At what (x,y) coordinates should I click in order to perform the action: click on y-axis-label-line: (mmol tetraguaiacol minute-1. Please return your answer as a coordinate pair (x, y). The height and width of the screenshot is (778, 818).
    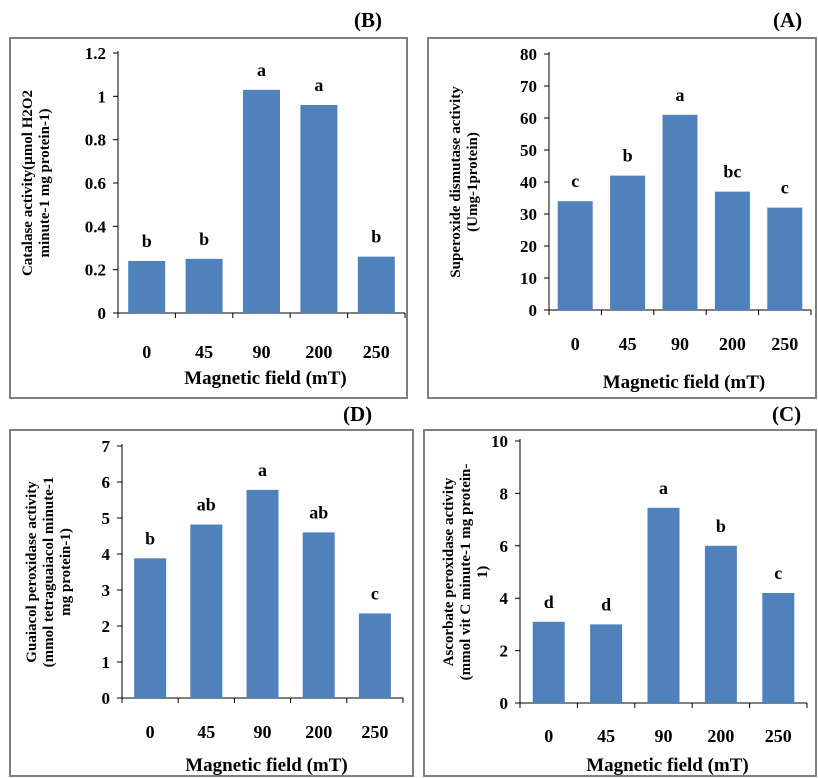
    Looking at the image, I should click on (49, 572).